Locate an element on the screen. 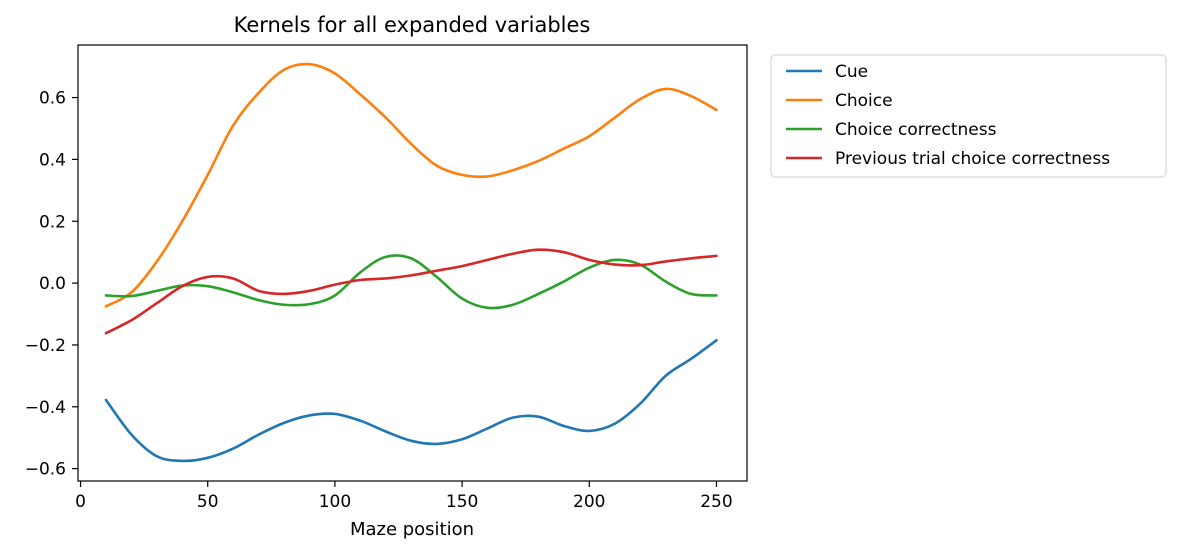 This screenshot has width=1180, height=554. chart-title: Kernels for all expanded variables is located at coordinates (412, 25).